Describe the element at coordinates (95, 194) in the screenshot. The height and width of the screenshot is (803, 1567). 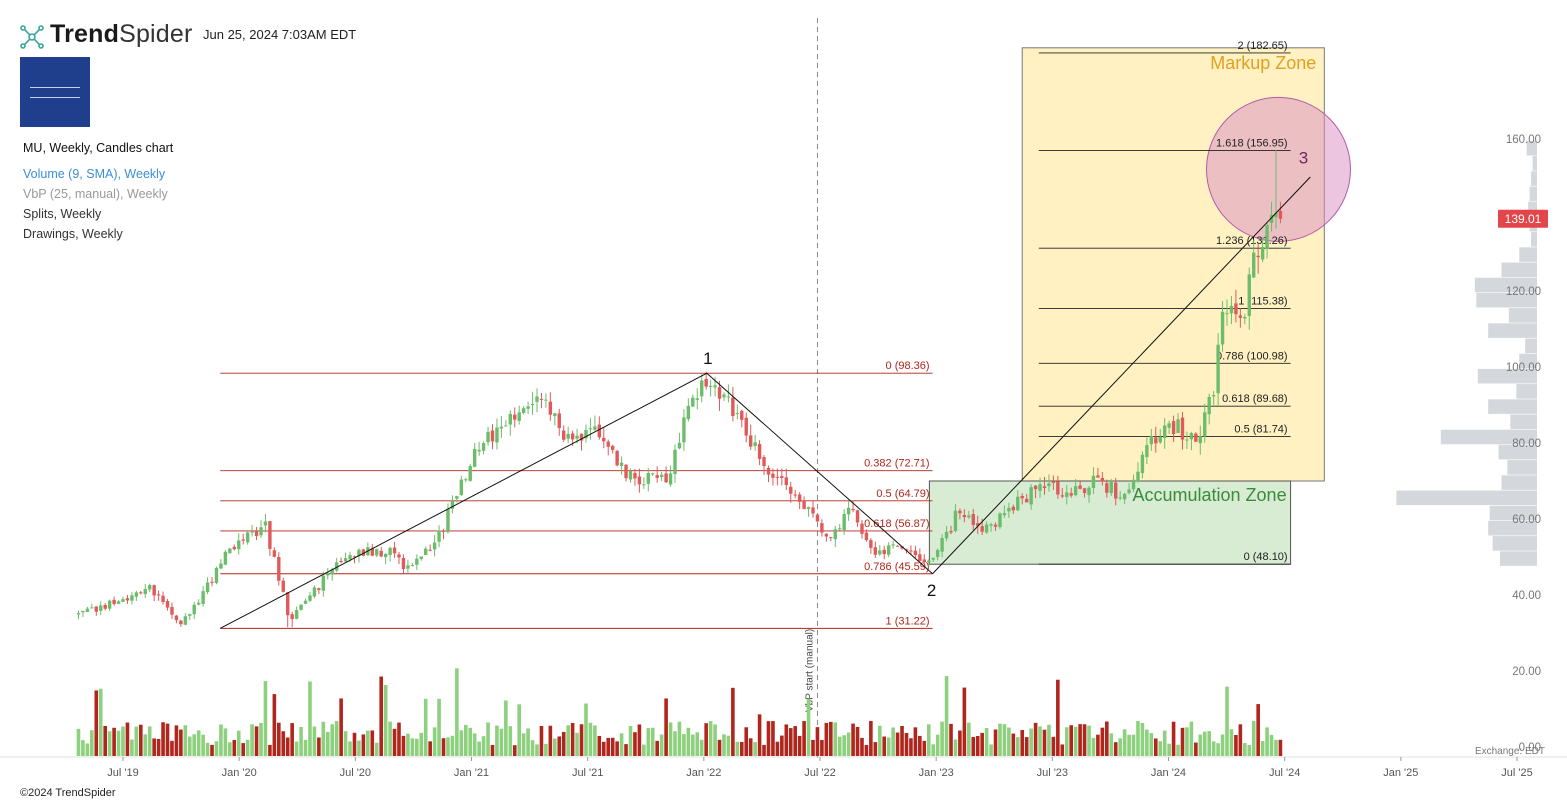
I see `legend-vbp: VbP (25, manual), Weekly` at that location.